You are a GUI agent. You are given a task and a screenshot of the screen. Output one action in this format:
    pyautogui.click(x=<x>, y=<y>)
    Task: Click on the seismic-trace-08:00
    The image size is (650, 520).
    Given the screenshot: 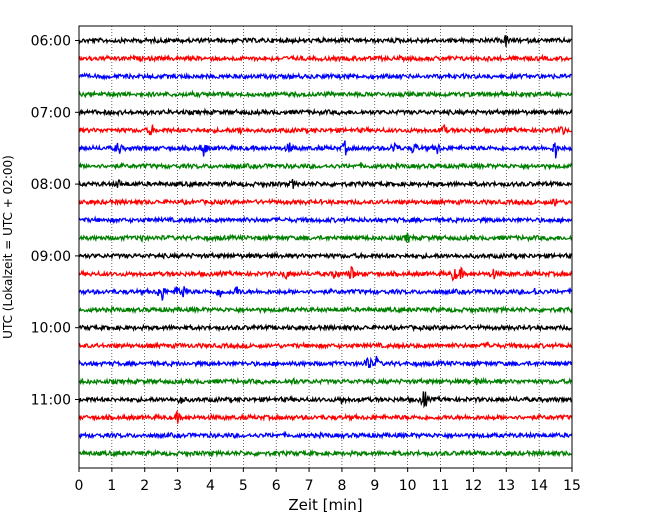 What is the action you would take?
    pyautogui.click(x=325, y=183)
    